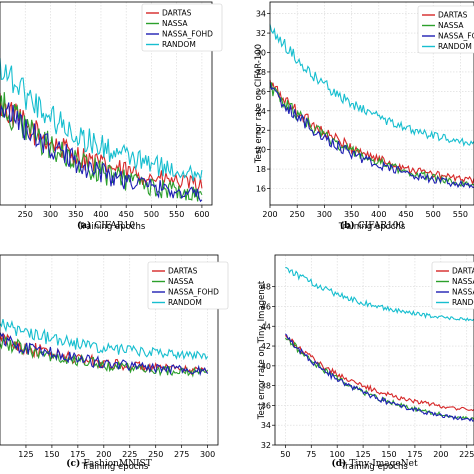  I want to click on y-tick-label: 22, so click(261, 130).